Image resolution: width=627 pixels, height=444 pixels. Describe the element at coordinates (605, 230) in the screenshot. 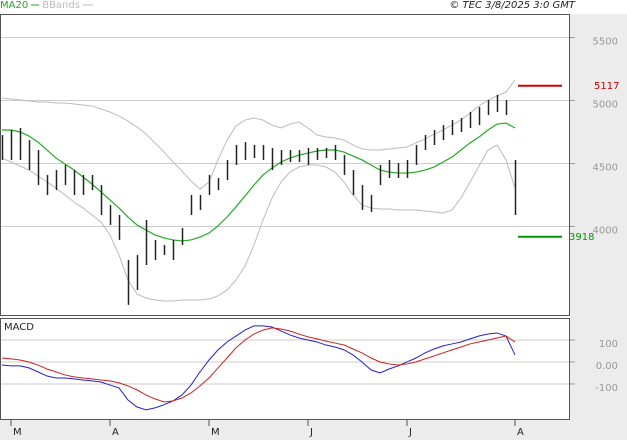

I see `y-tick-label: 4000` at that location.